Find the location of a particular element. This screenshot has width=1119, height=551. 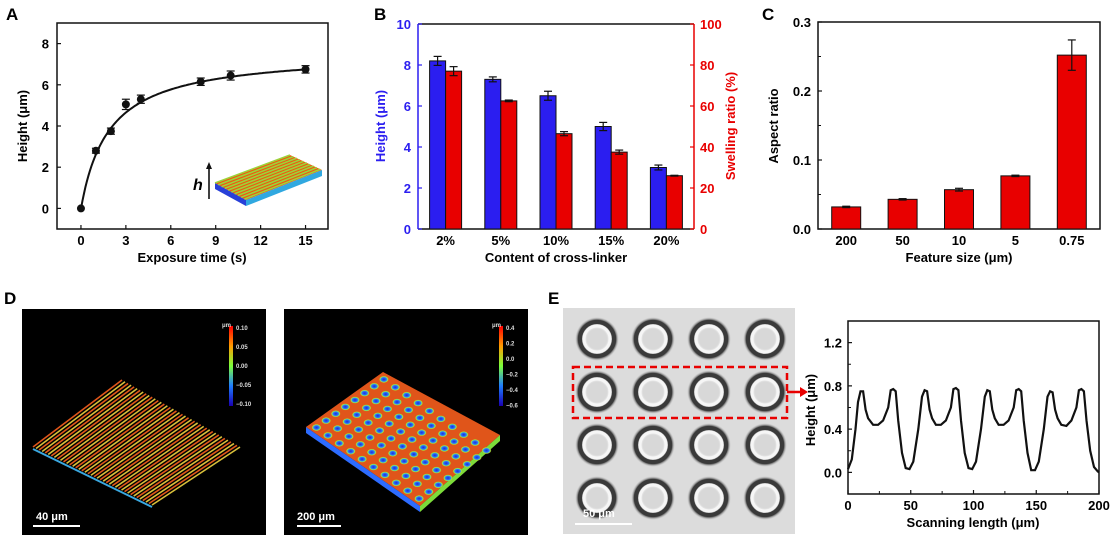

y-tick-label-left: 10 is located at coordinates (404, 24).